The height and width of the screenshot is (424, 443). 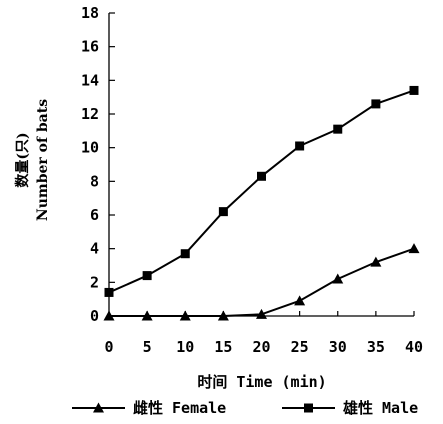 I want to click on series-triangle, so click(x=261, y=282).